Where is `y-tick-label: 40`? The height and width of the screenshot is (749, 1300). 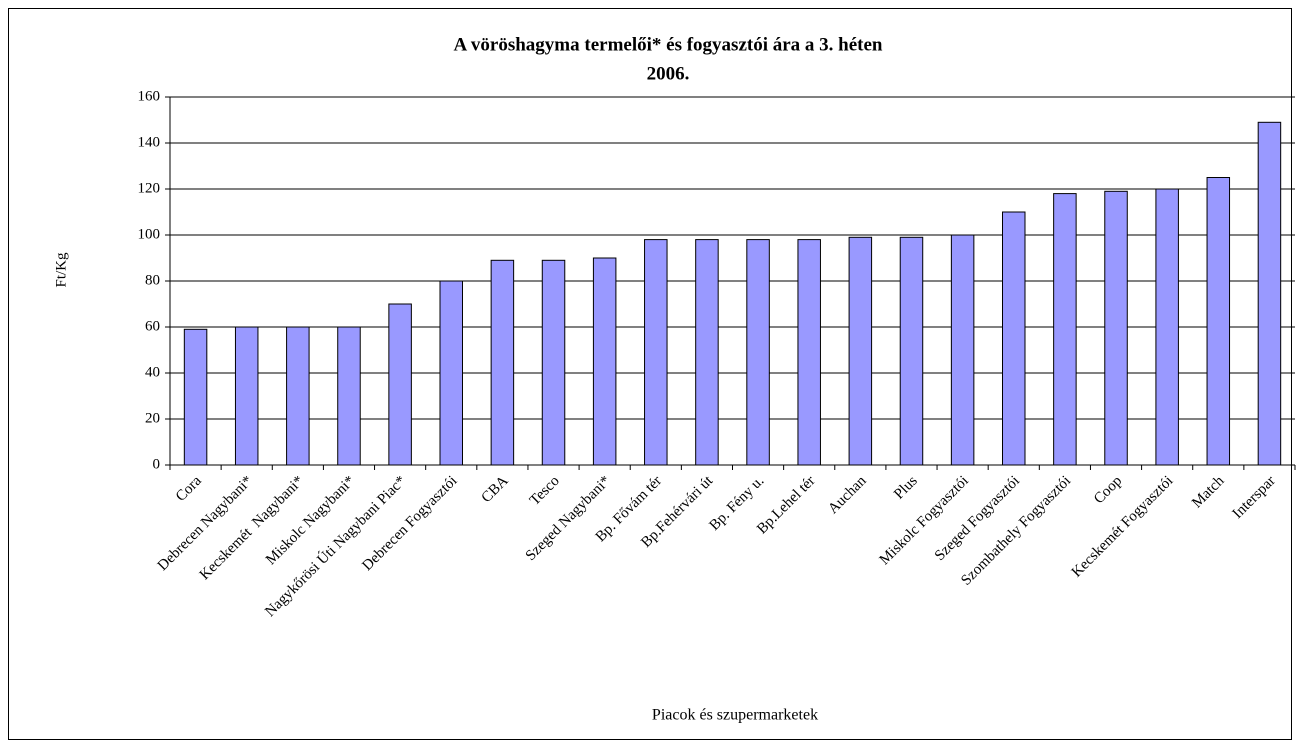 y-tick-label: 40 is located at coordinates (152, 372).